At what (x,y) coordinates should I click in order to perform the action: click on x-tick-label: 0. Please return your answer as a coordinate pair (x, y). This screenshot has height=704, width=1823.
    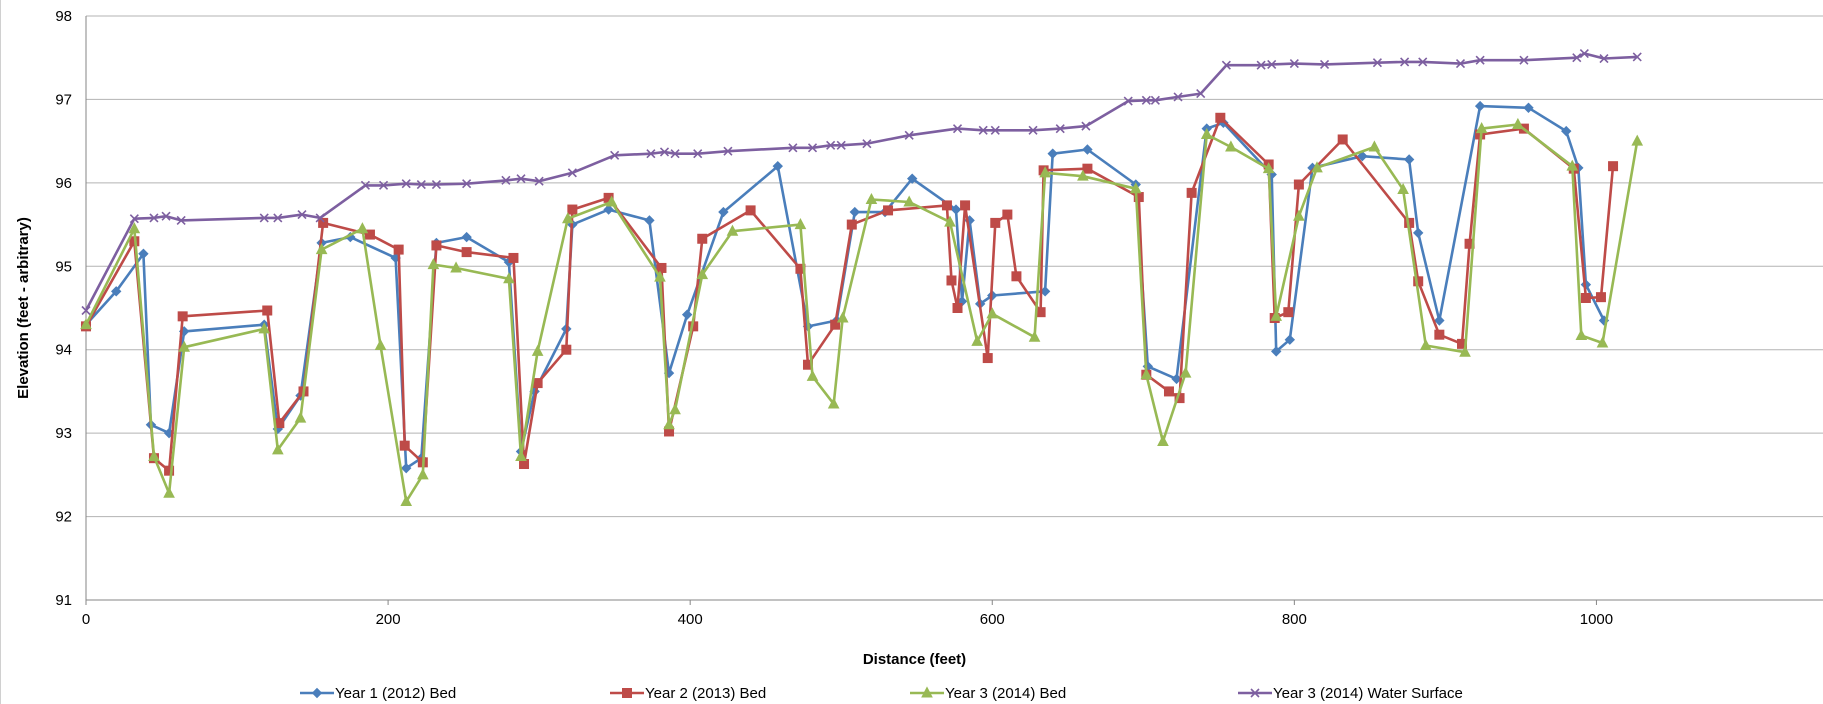
    Looking at the image, I should click on (86, 619).